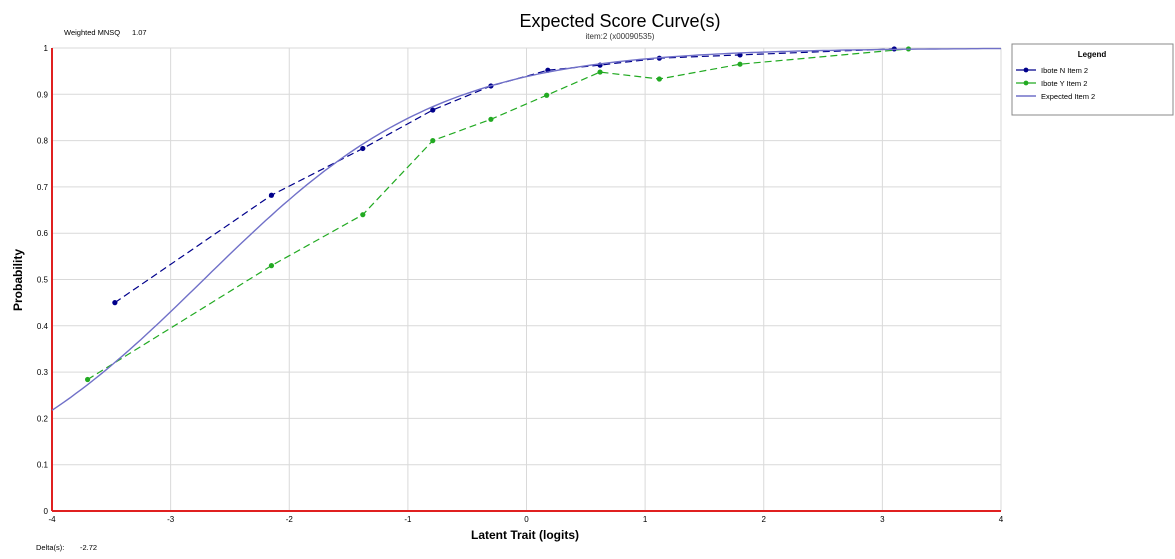 The height and width of the screenshot is (559, 1175). Describe the element at coordinates (525, 535) in the screenshot. I see `x-axis-title: Latent Trait (logits)` at that location.